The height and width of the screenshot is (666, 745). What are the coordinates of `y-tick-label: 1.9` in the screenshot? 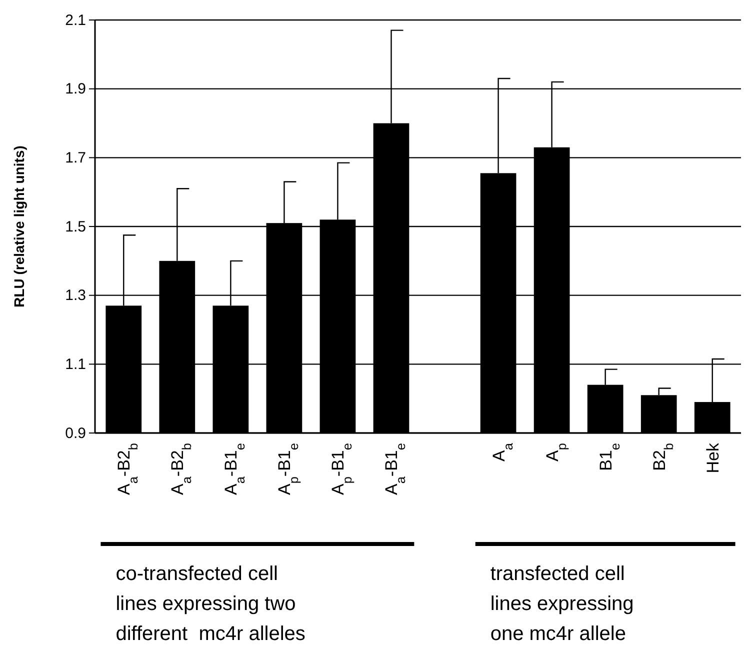 It's located at (75, 89).